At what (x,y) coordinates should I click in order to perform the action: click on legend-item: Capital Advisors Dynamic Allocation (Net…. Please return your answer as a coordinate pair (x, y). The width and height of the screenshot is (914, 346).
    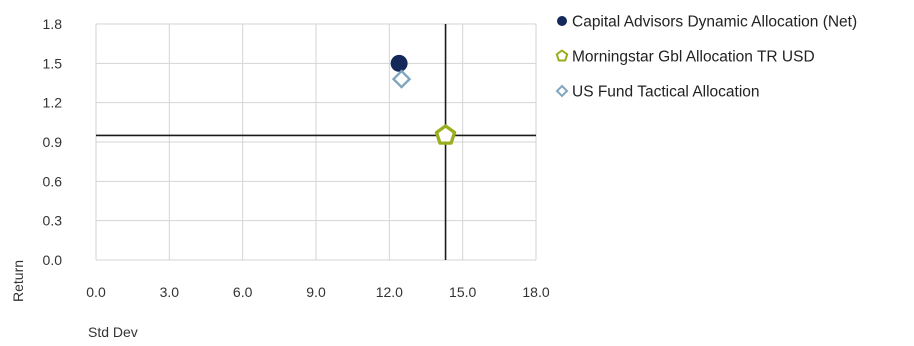
    Looking at the image, I should click on (707, 22).